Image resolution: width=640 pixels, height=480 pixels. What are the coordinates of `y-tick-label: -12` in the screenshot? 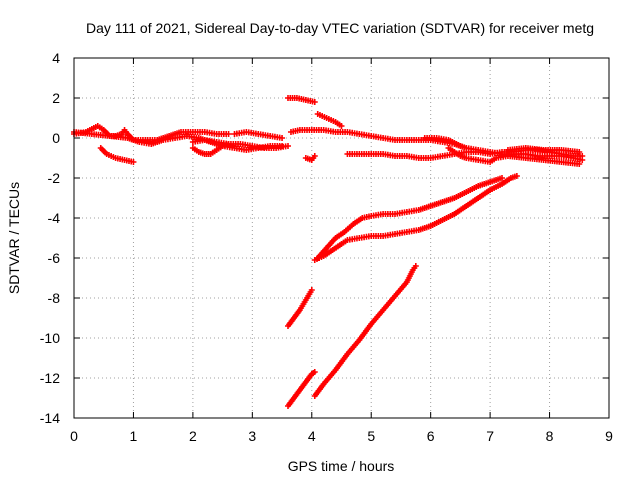 It's located at (50, 378).